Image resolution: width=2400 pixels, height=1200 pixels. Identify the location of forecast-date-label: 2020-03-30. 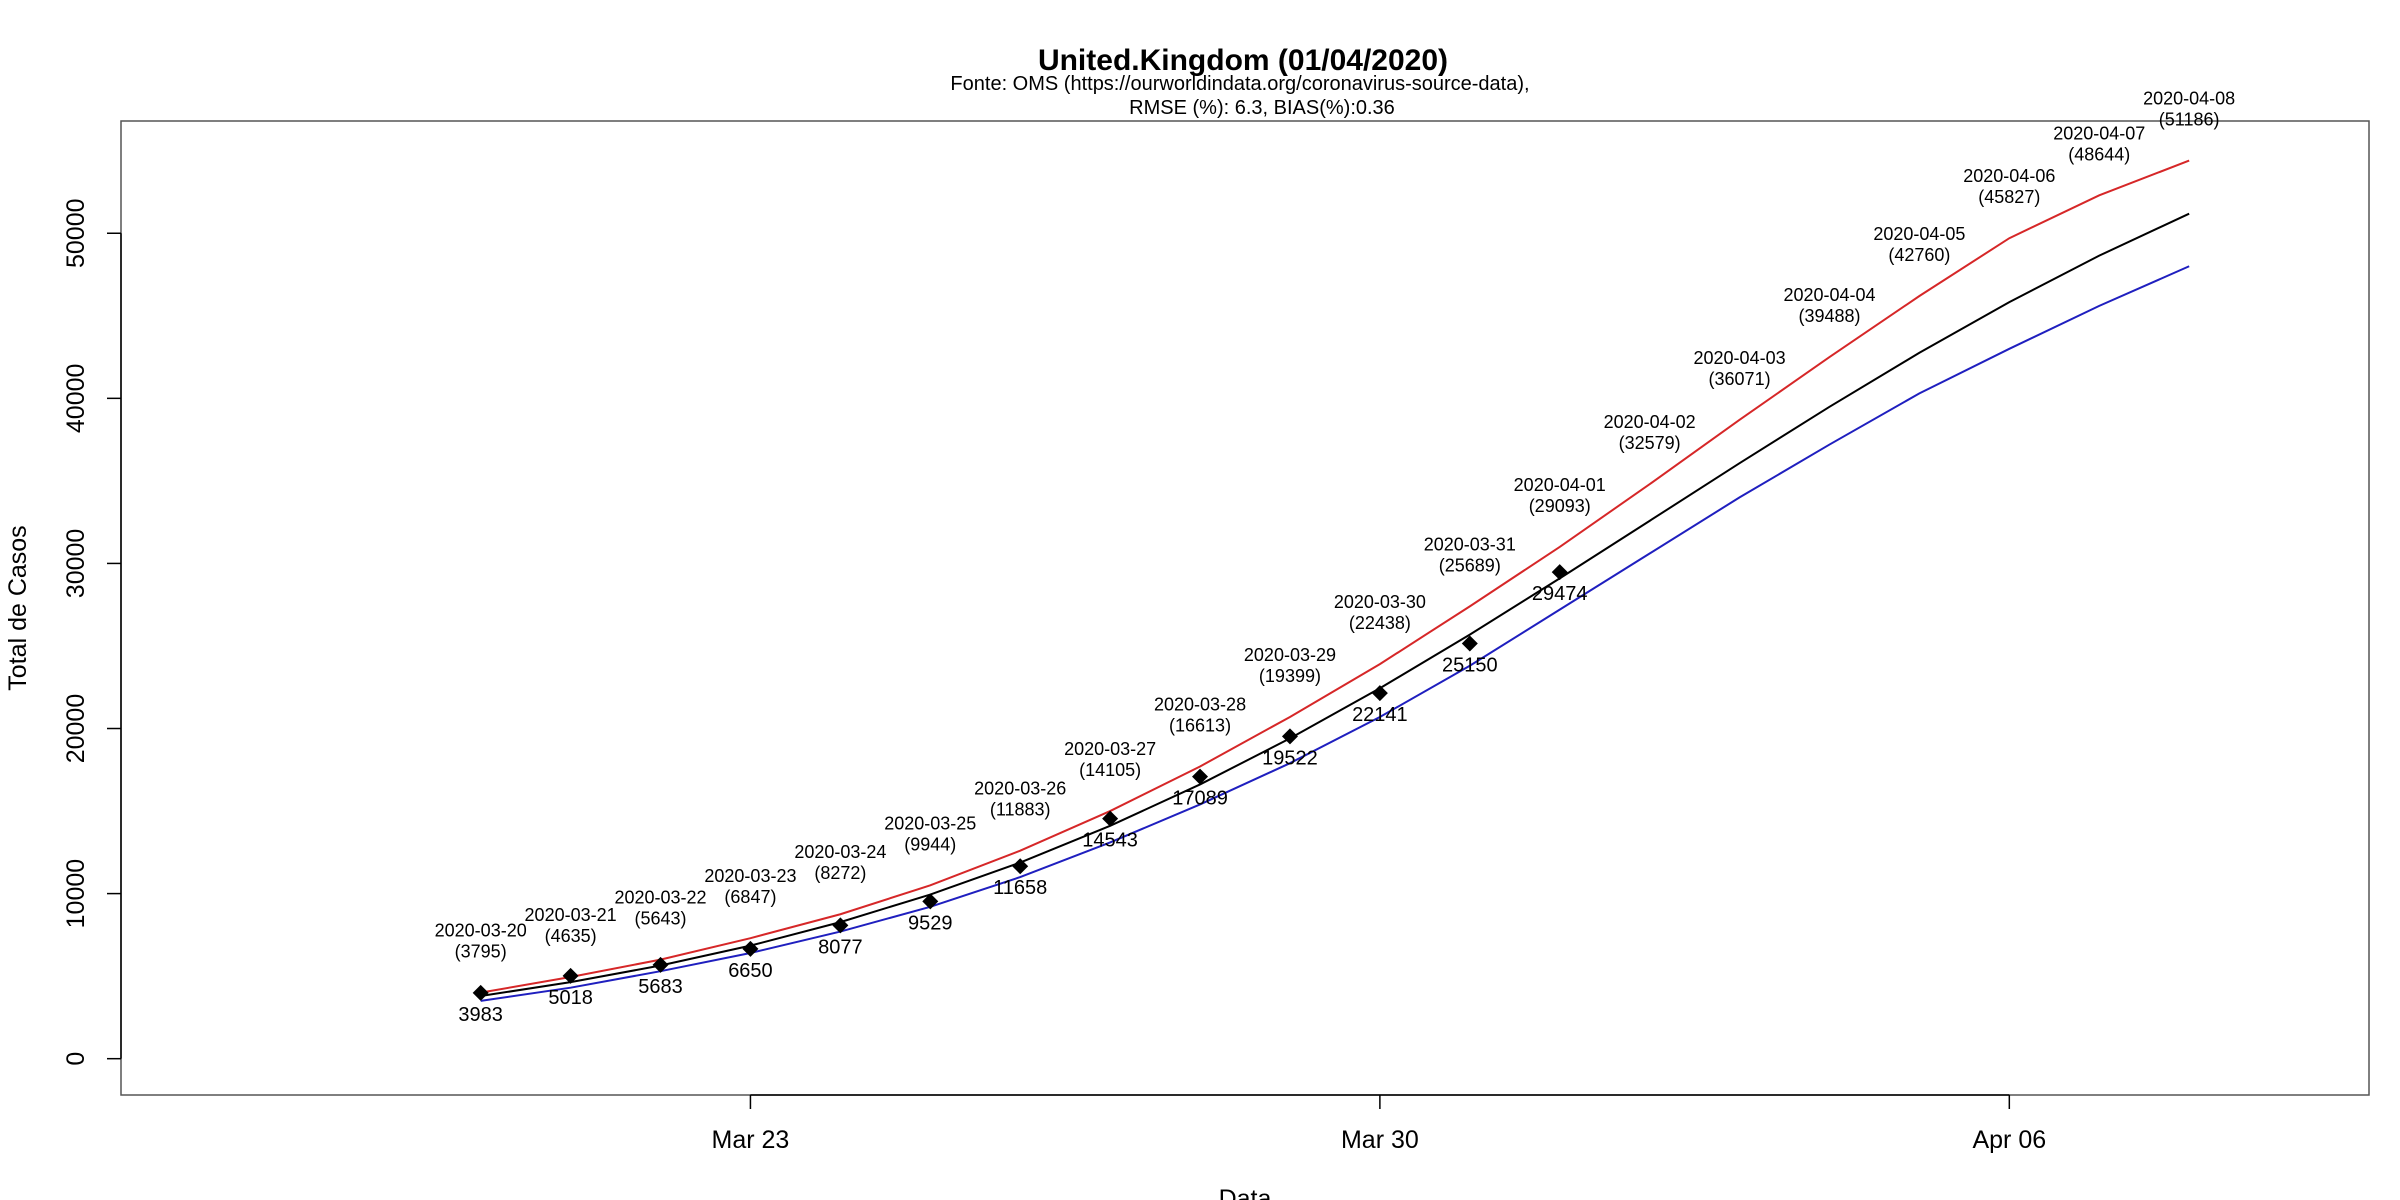
(1380, 602).